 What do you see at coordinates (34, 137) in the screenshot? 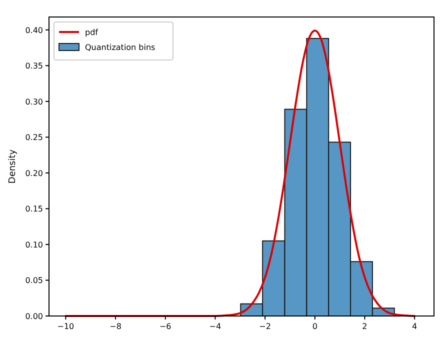
I see `y-tick-label: 0.25` at bounding box center [34, 137].